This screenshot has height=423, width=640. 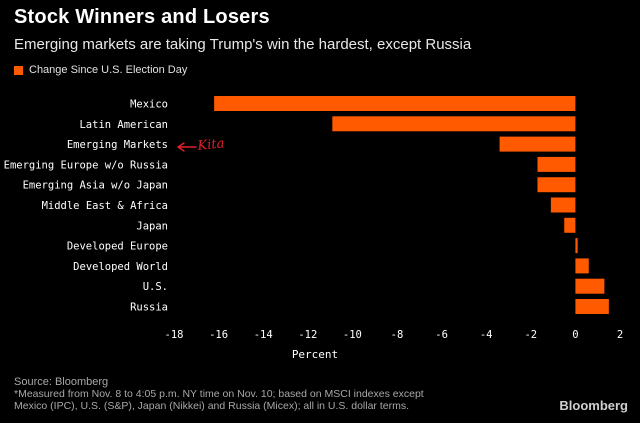 I want to click on handwritten-annotation: Kita, so click(x=201, y=145).